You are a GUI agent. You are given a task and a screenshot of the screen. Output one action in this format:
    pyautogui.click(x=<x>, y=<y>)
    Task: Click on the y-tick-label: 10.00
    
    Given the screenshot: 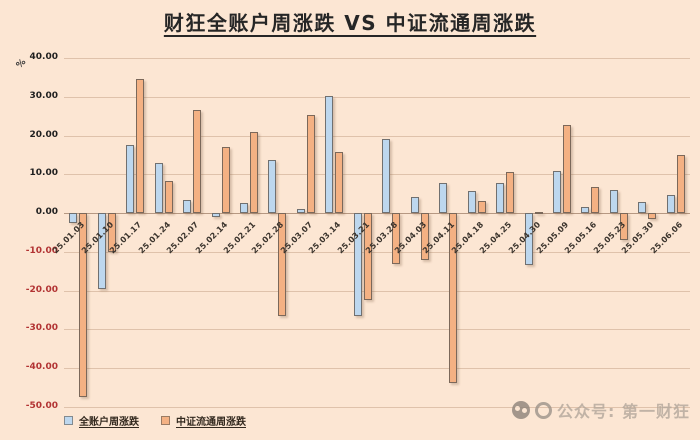 What is the action you would take?
    pyautogui.click(x=43, y=173)
    